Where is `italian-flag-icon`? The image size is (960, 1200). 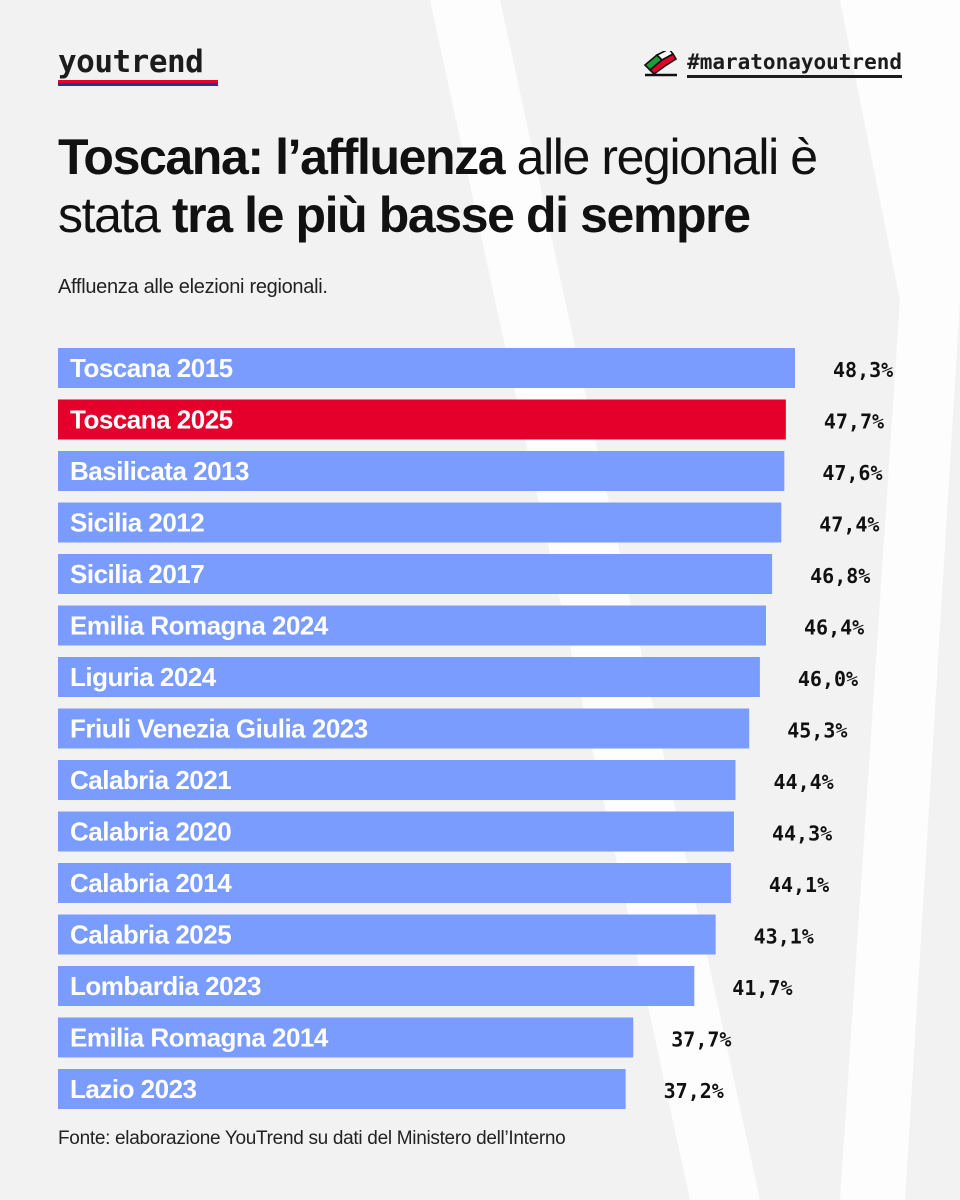 italian-flag-icon is located at coordinates (660, 64).